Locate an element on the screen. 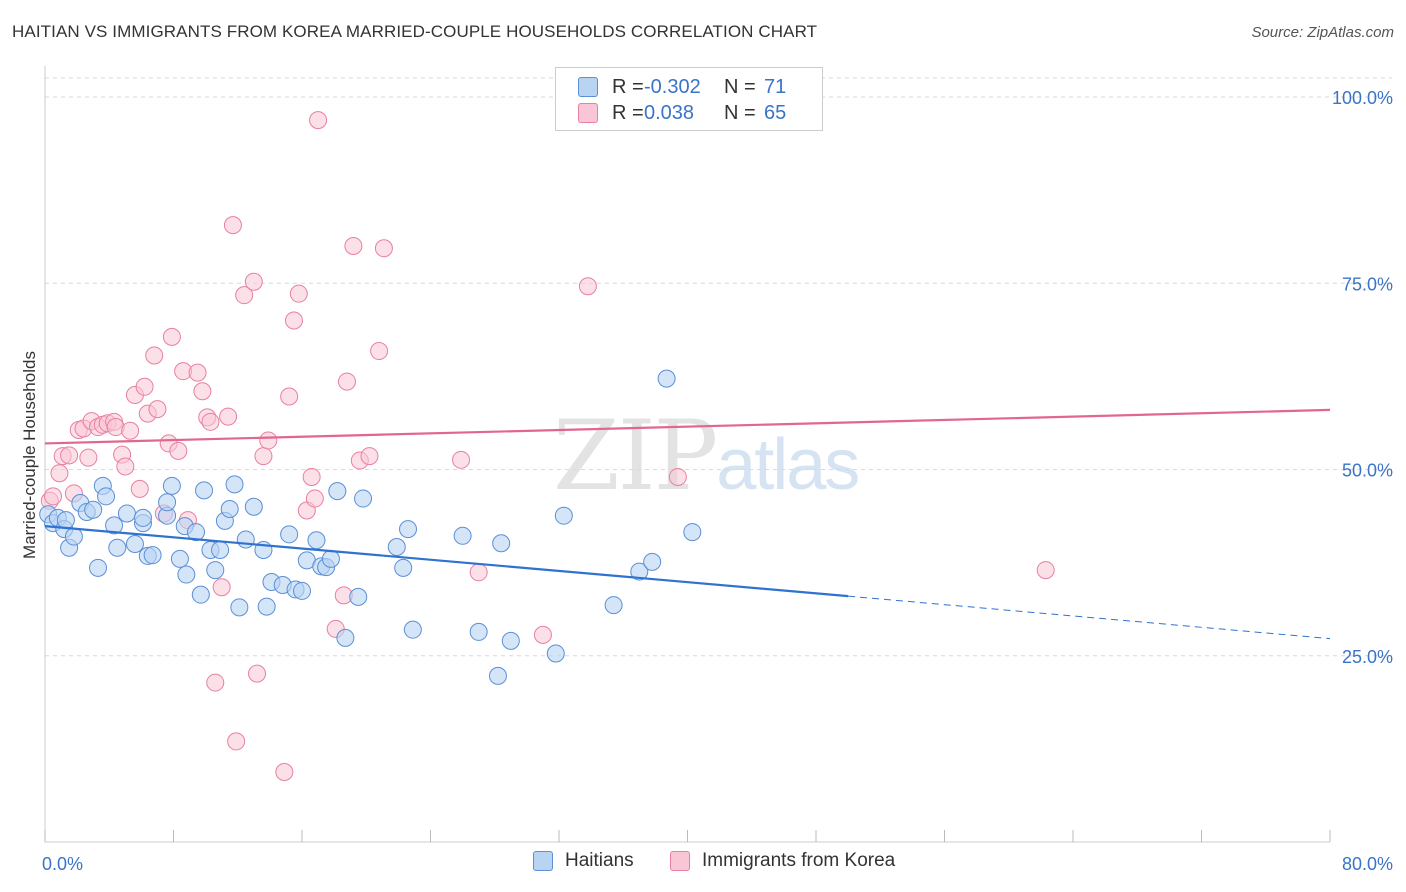  legend-row-haitians: R = -0.302 N = 71 is located at coordinates (682, 87).